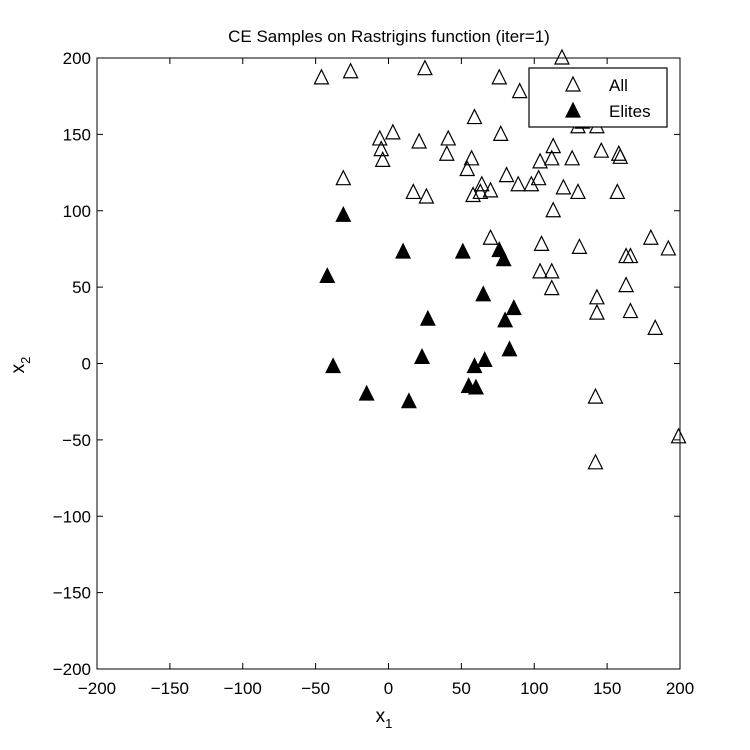 Image resolution: width=750 pixels, height=750 pixels. Describe the element at coordinates (630, 111) in the screenshot. I see `legend-label-elites: Elites` at that location.